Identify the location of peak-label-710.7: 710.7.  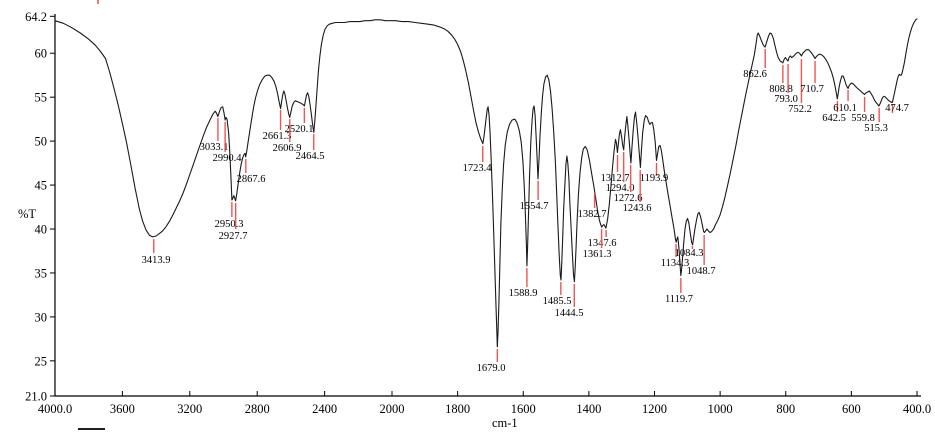
(812, 89).